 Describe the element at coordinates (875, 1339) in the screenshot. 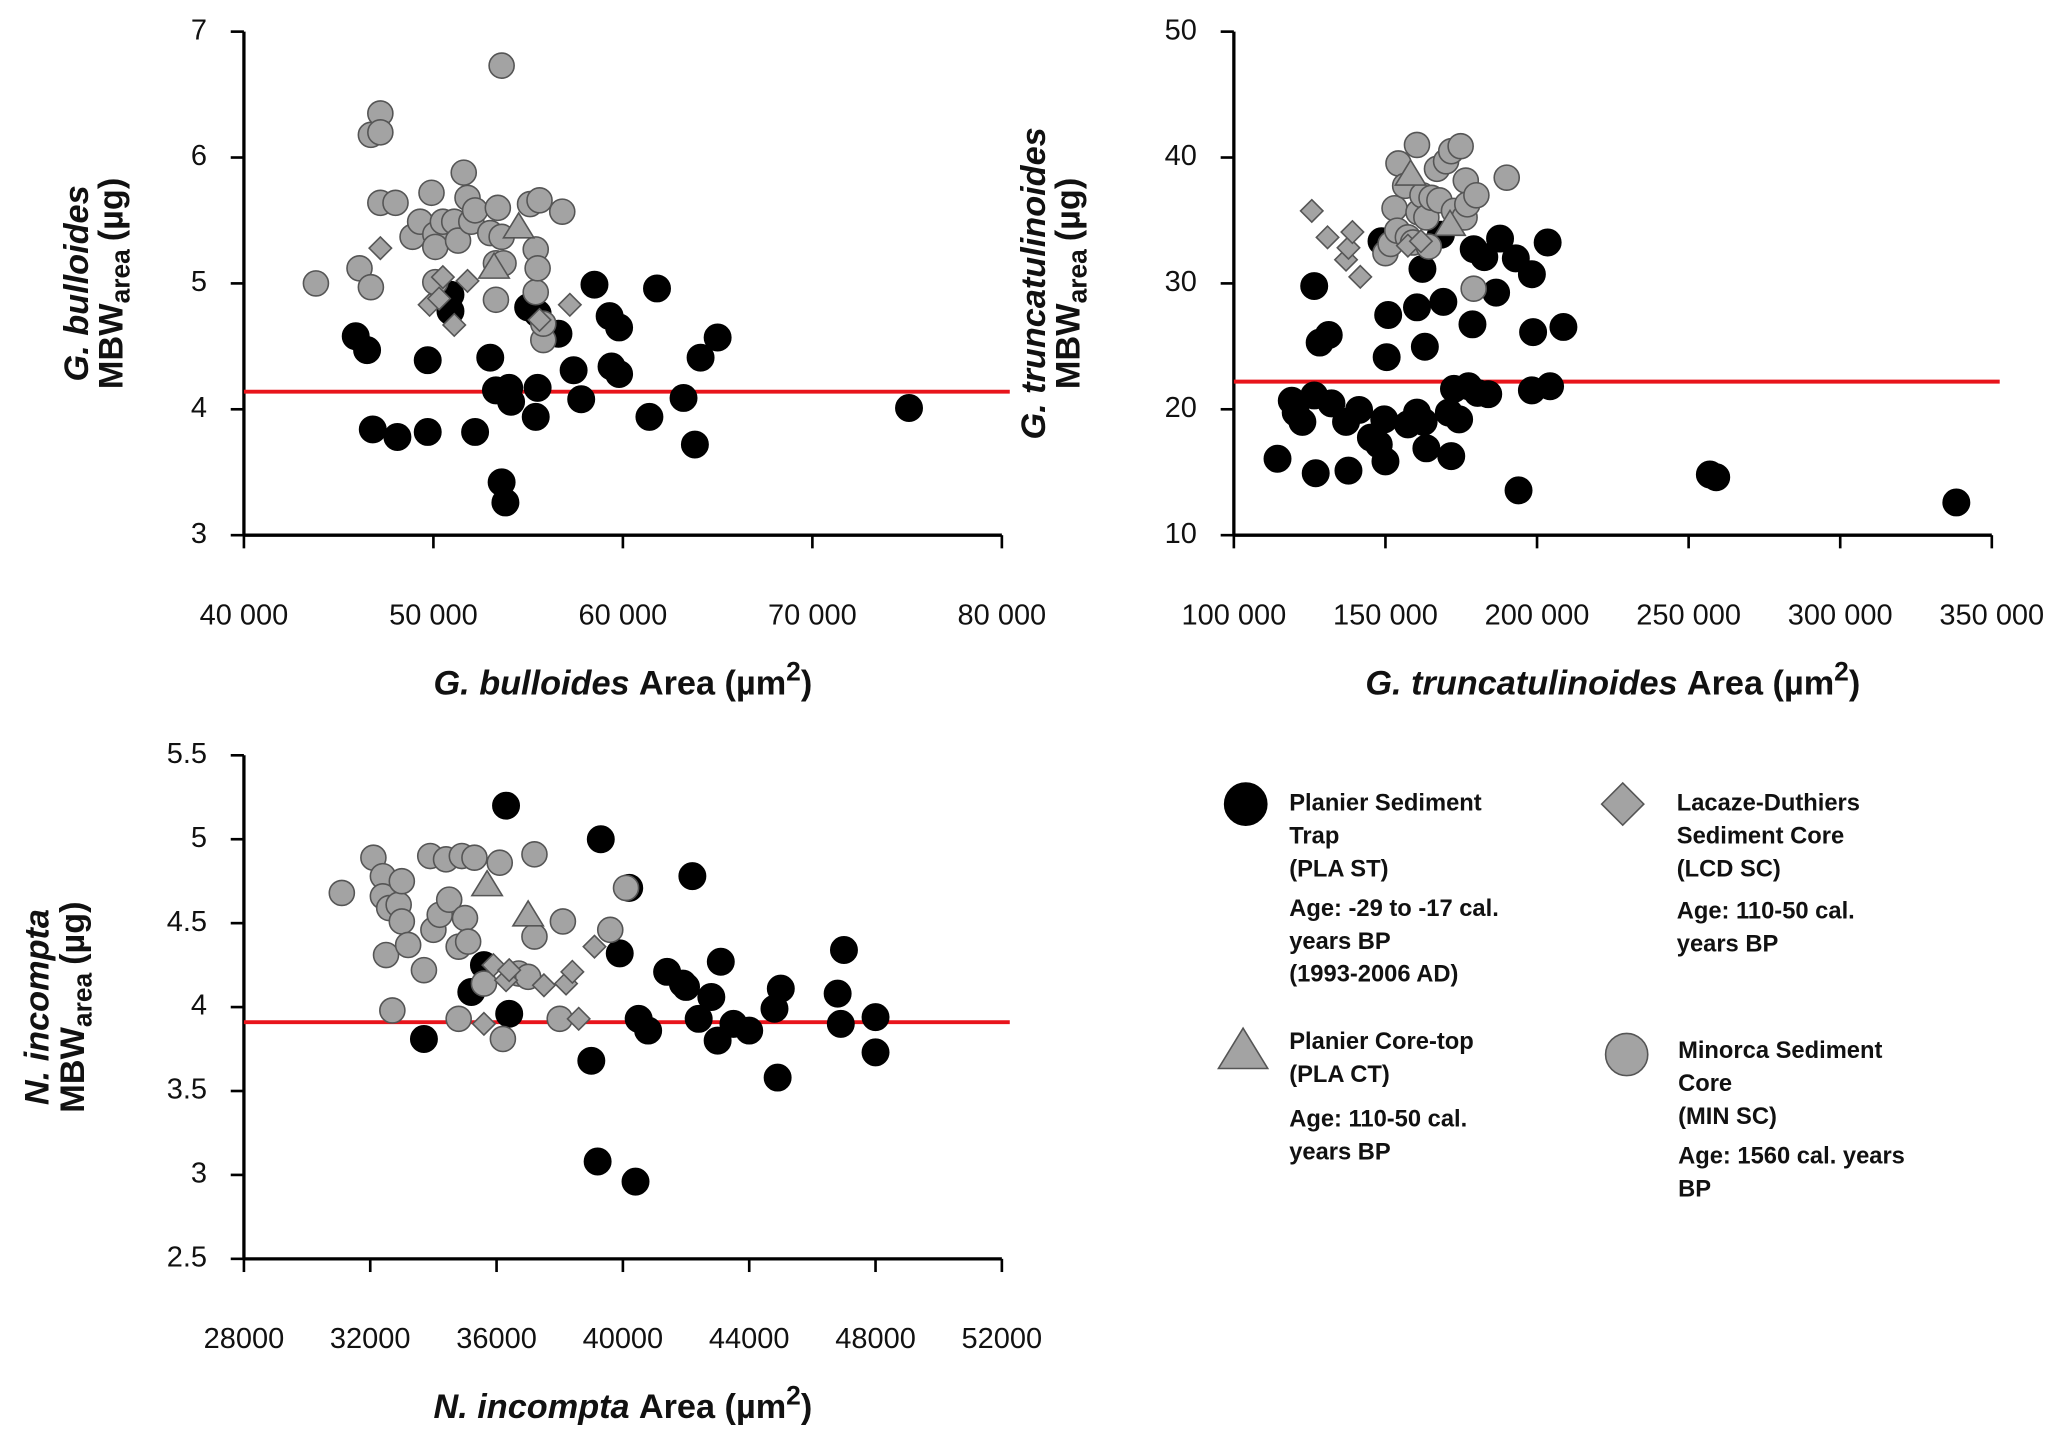

I see `x-tick-label: 48000` at that location.